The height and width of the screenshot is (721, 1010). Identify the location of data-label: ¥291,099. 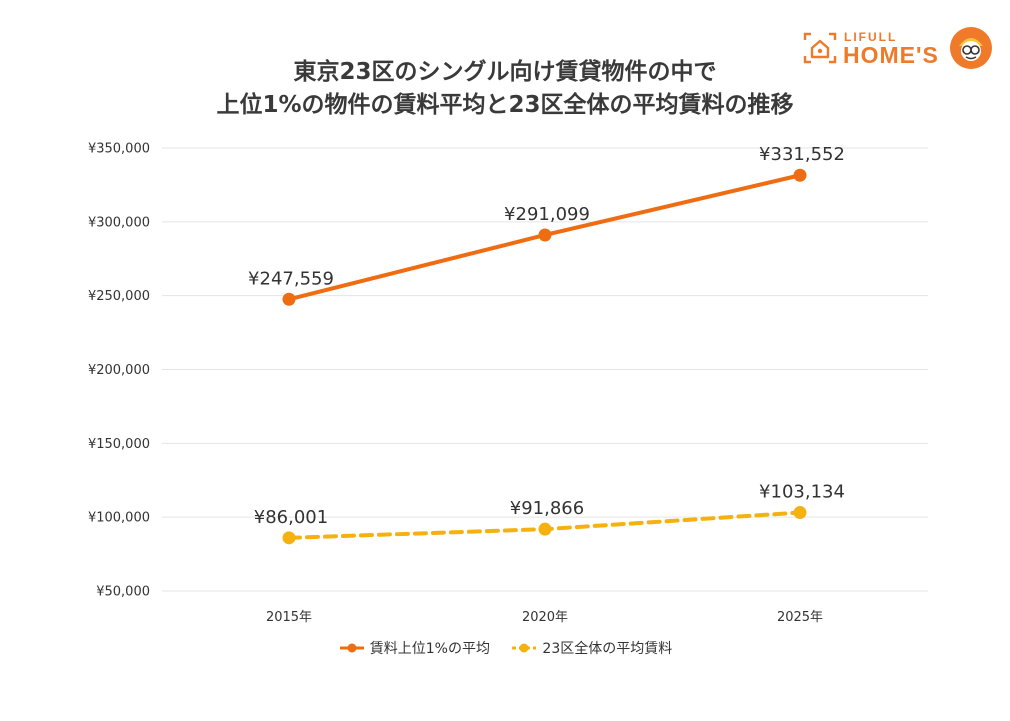
(547, 214).